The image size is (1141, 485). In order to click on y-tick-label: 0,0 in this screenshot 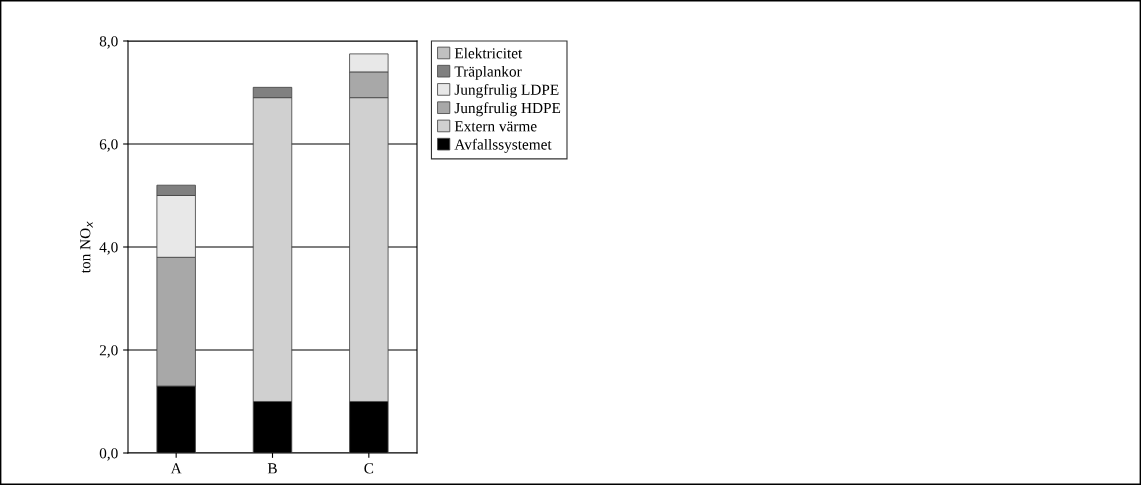, I will do `click(108, 454)`.